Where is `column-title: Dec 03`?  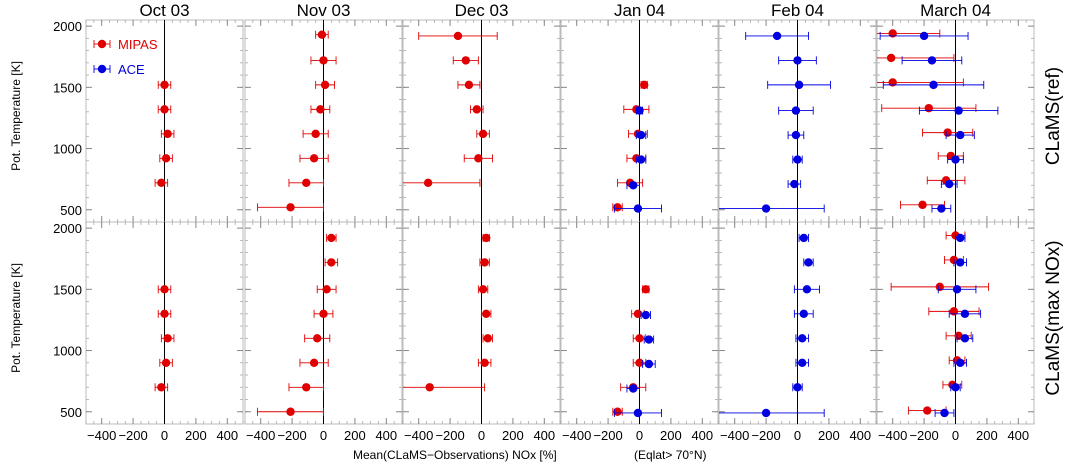 column-title: Dec 03 is located at coordinates (482, 10).